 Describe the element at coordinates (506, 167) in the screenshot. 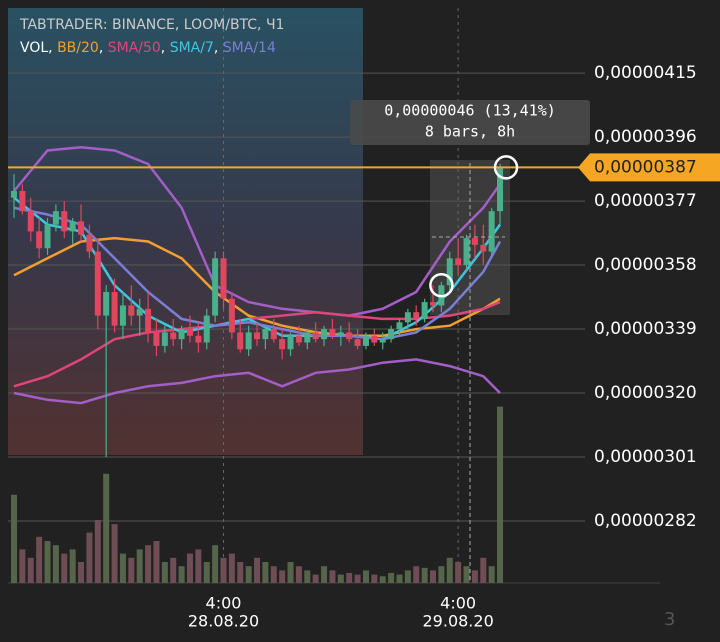

I see `measure-end` at that location.